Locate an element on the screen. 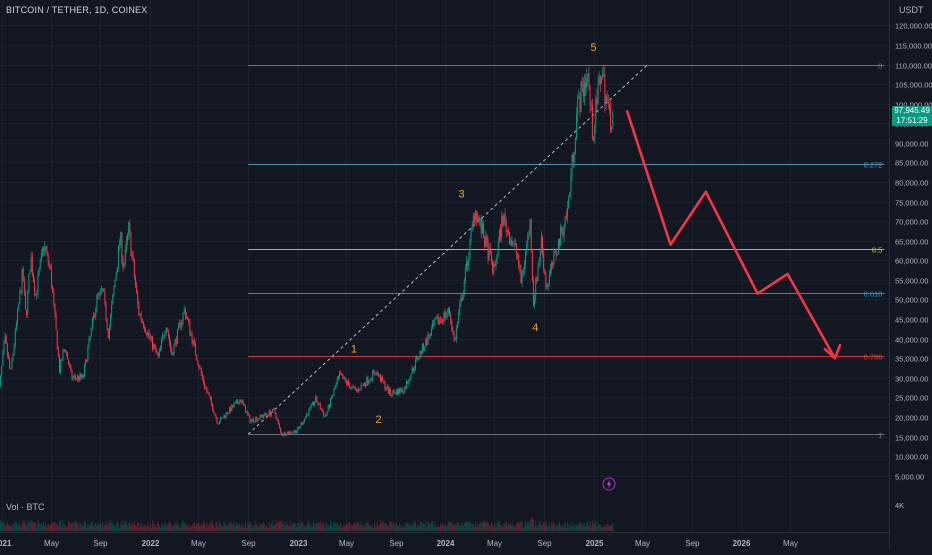 The width and height of the screenshot is (932, 555). fib-level-label: 0.618 is located at coordinates (873, 294).